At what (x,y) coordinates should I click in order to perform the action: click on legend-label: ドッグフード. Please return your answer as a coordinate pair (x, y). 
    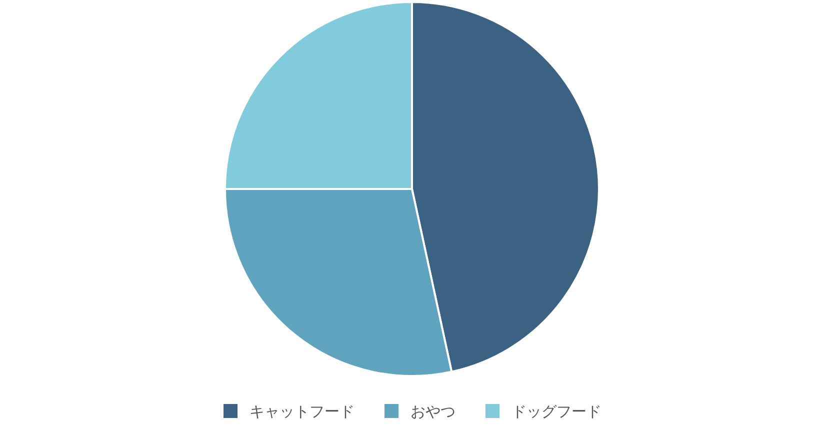
    Looking at the image, I should click on (557, 411).